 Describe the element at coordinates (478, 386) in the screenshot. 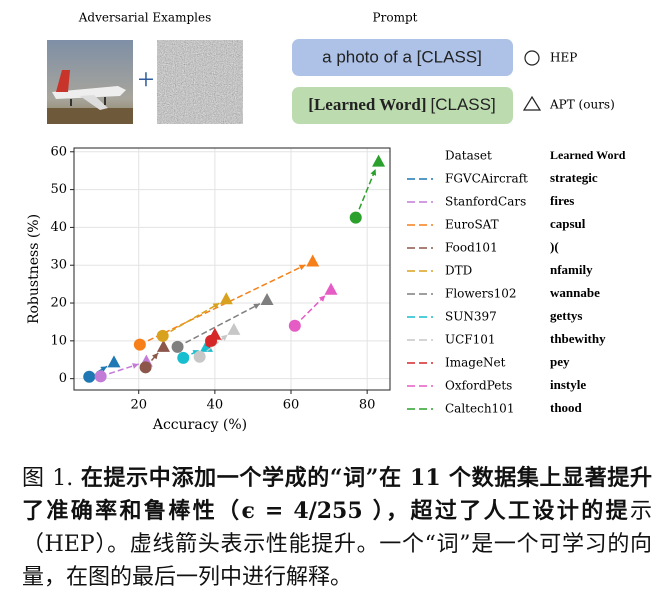

I see `legend-label: OxfordPets` at that location.